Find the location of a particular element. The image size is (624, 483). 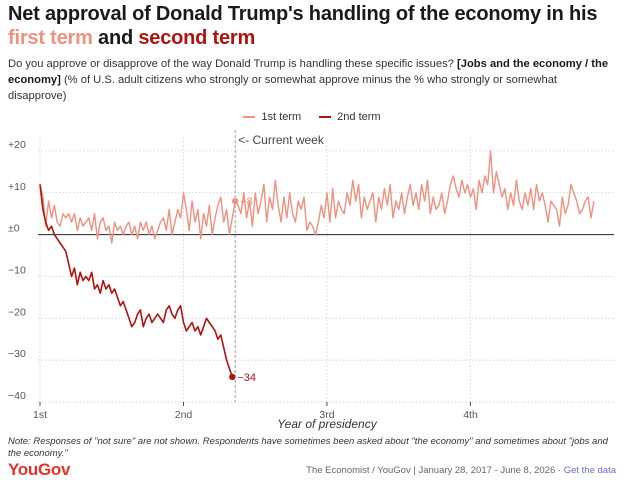

subtitle-bold: [Jobs and the economy / the economy] is located at coordinates (308, 72).